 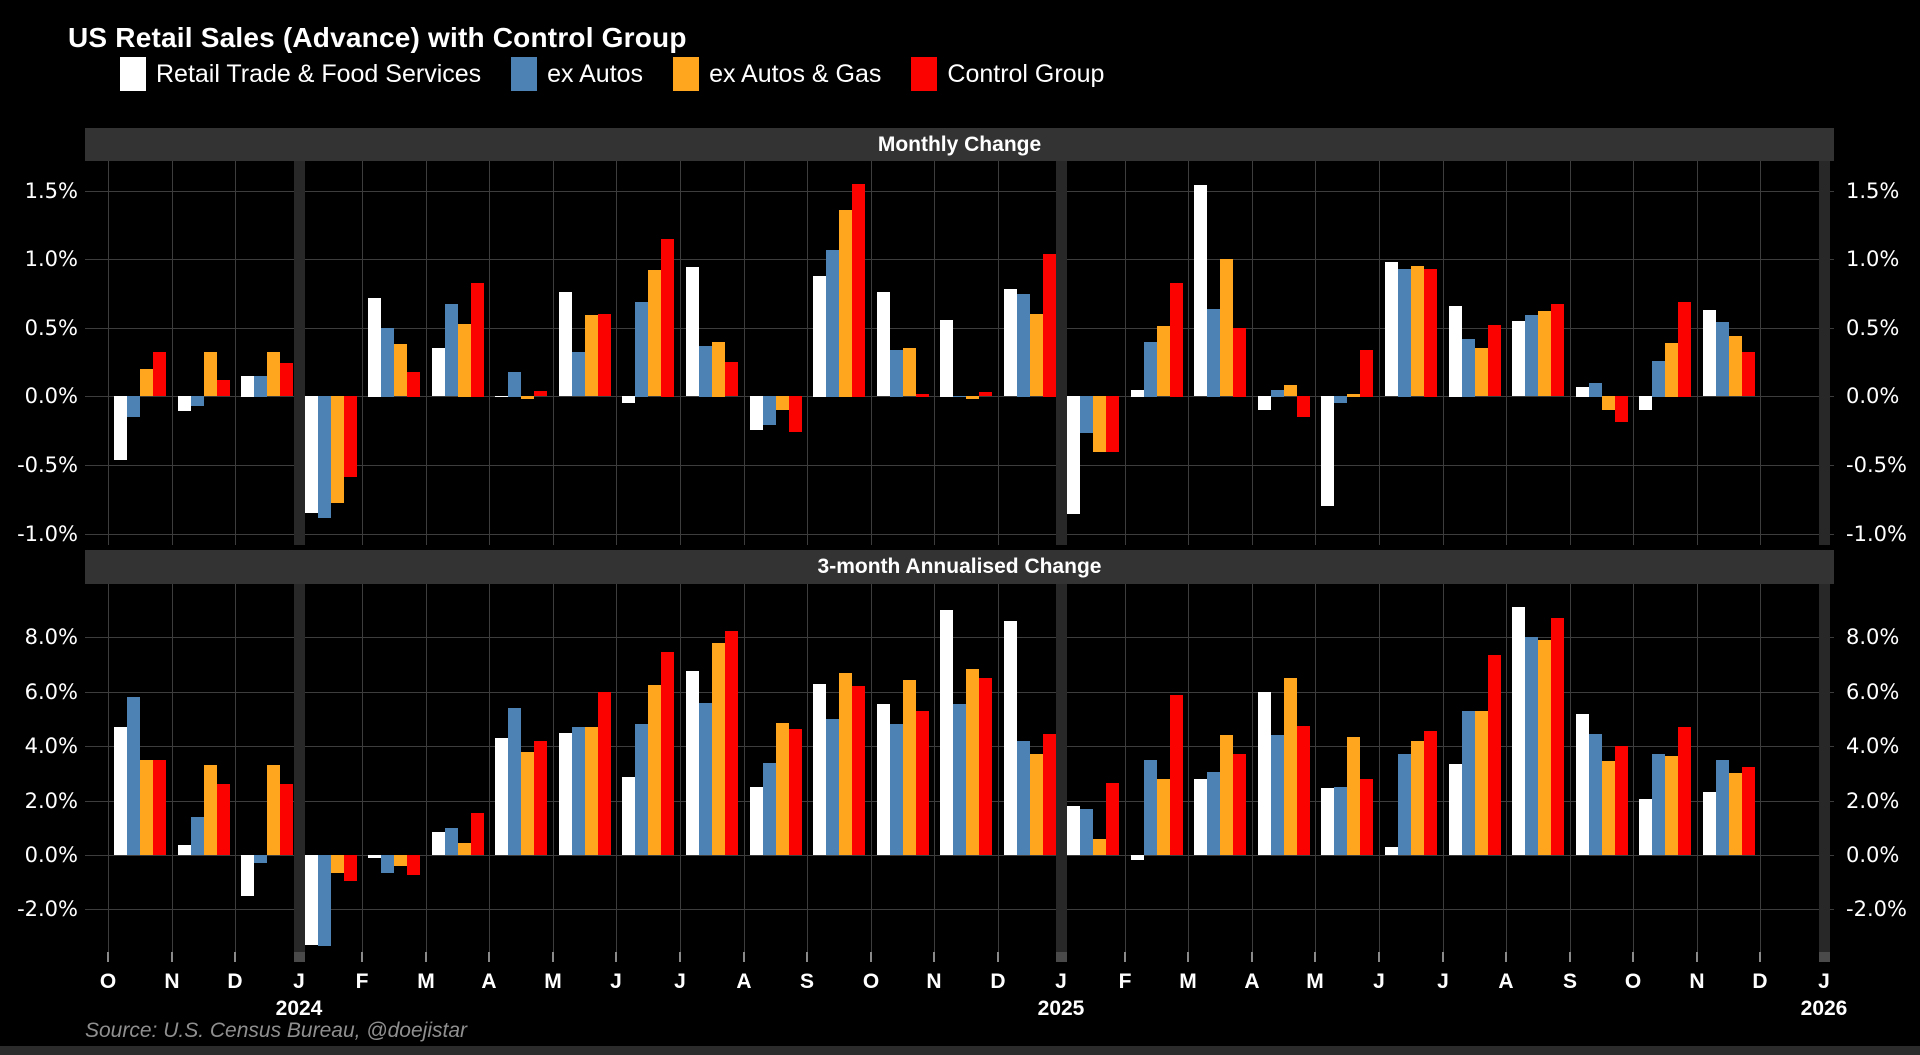 What do you see at coordinates (959, 855) in the screenshot?
I see `gridline-horizontal` at bounding box center [959, 855].